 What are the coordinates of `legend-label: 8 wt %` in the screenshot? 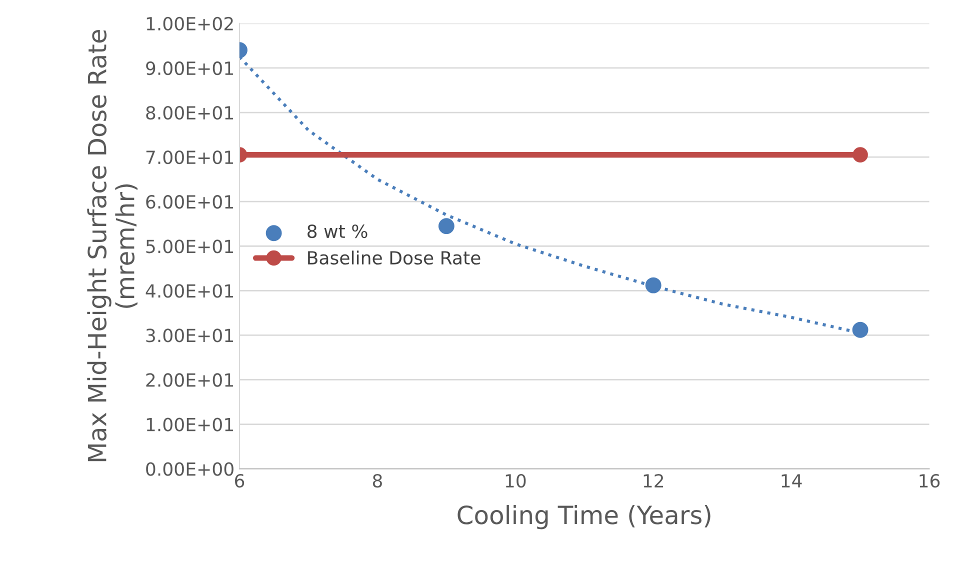 It's located at (338, 231).